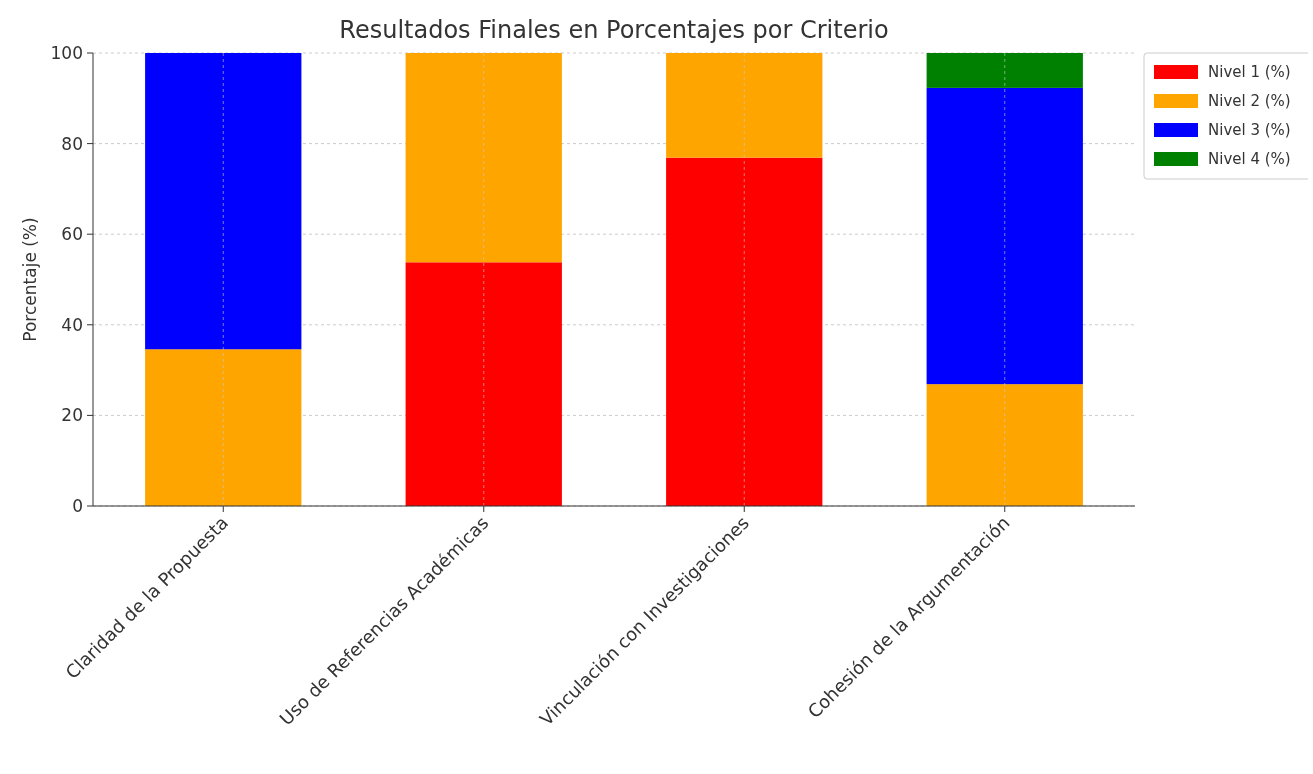 The width and height of the screenshot is (1313, 774). What do you see at coordinates (72, 234) in the screenshot?
I see `y-tick-label: 60` at bounding box center [72, 234].